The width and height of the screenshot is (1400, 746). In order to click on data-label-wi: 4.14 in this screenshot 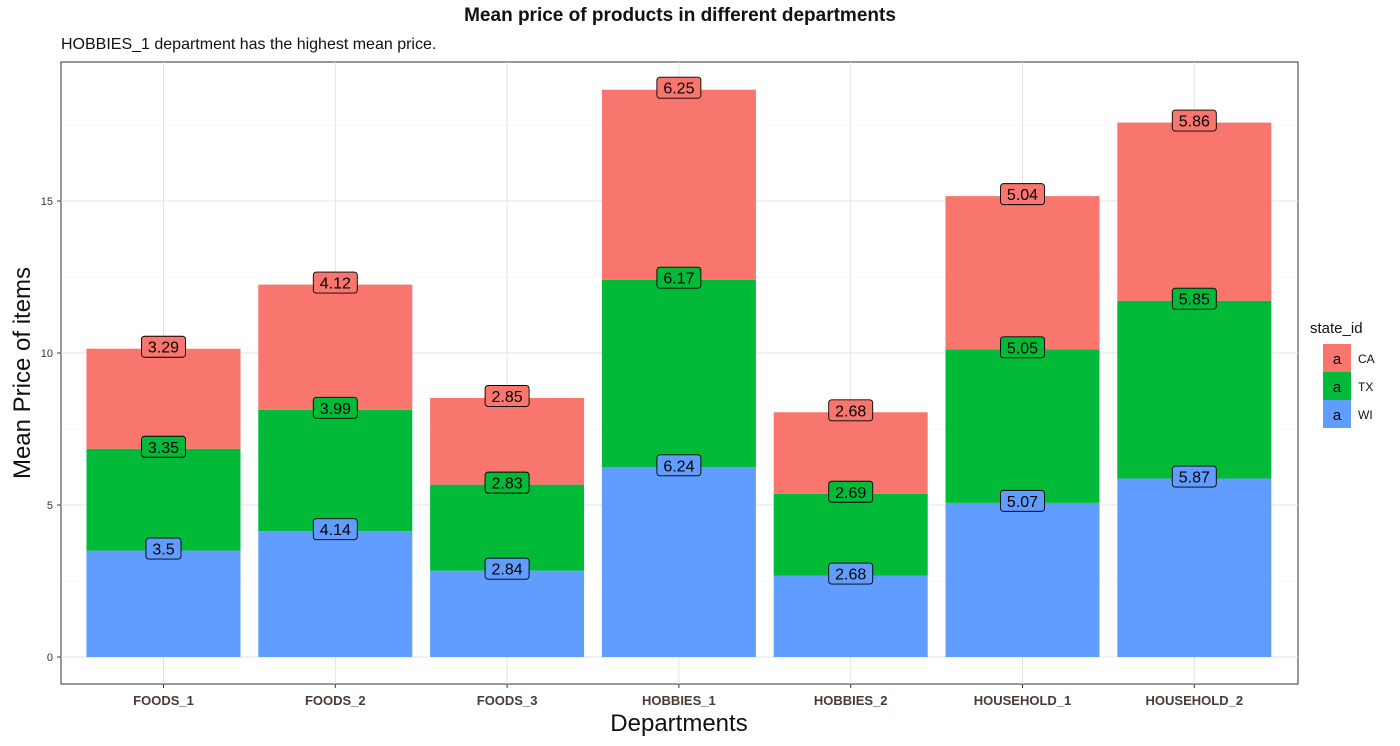, I will do `click(335, 529)`.